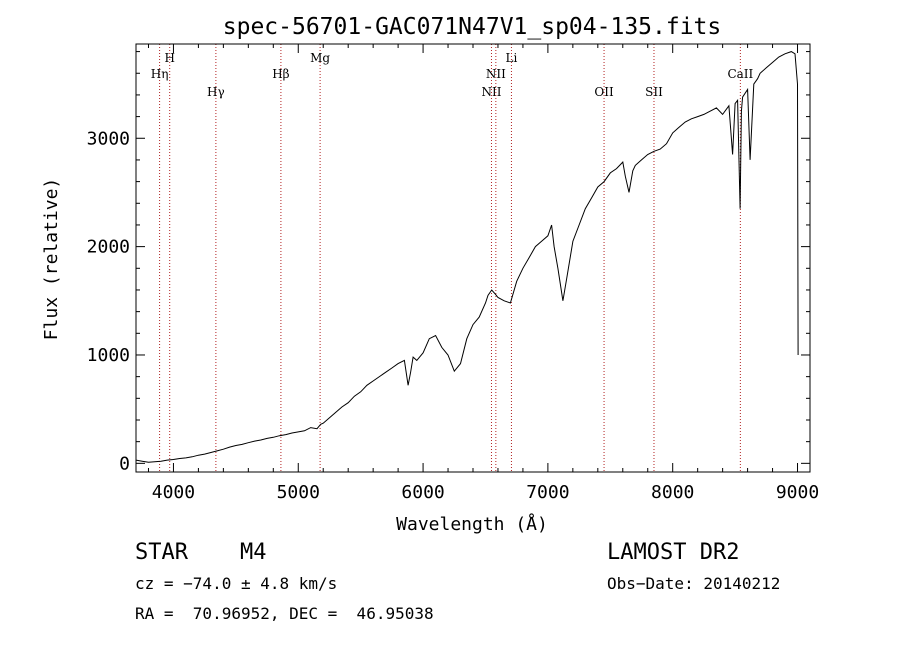 Image resolution: width=900 pixels, height=649 pixels. Describe the element at coordinates (160, 74) in the screenshot. I see `annotation-label: Hη` at that location.